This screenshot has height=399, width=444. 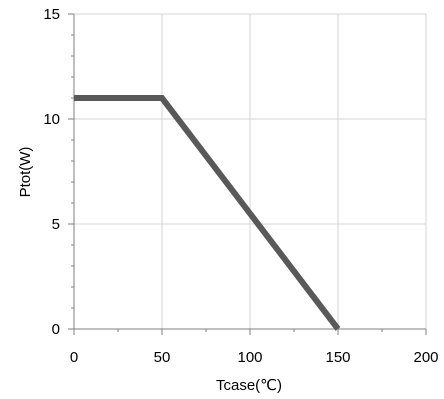 I want to click on x-tick-label-100: 100, so click(x=249, y=357).